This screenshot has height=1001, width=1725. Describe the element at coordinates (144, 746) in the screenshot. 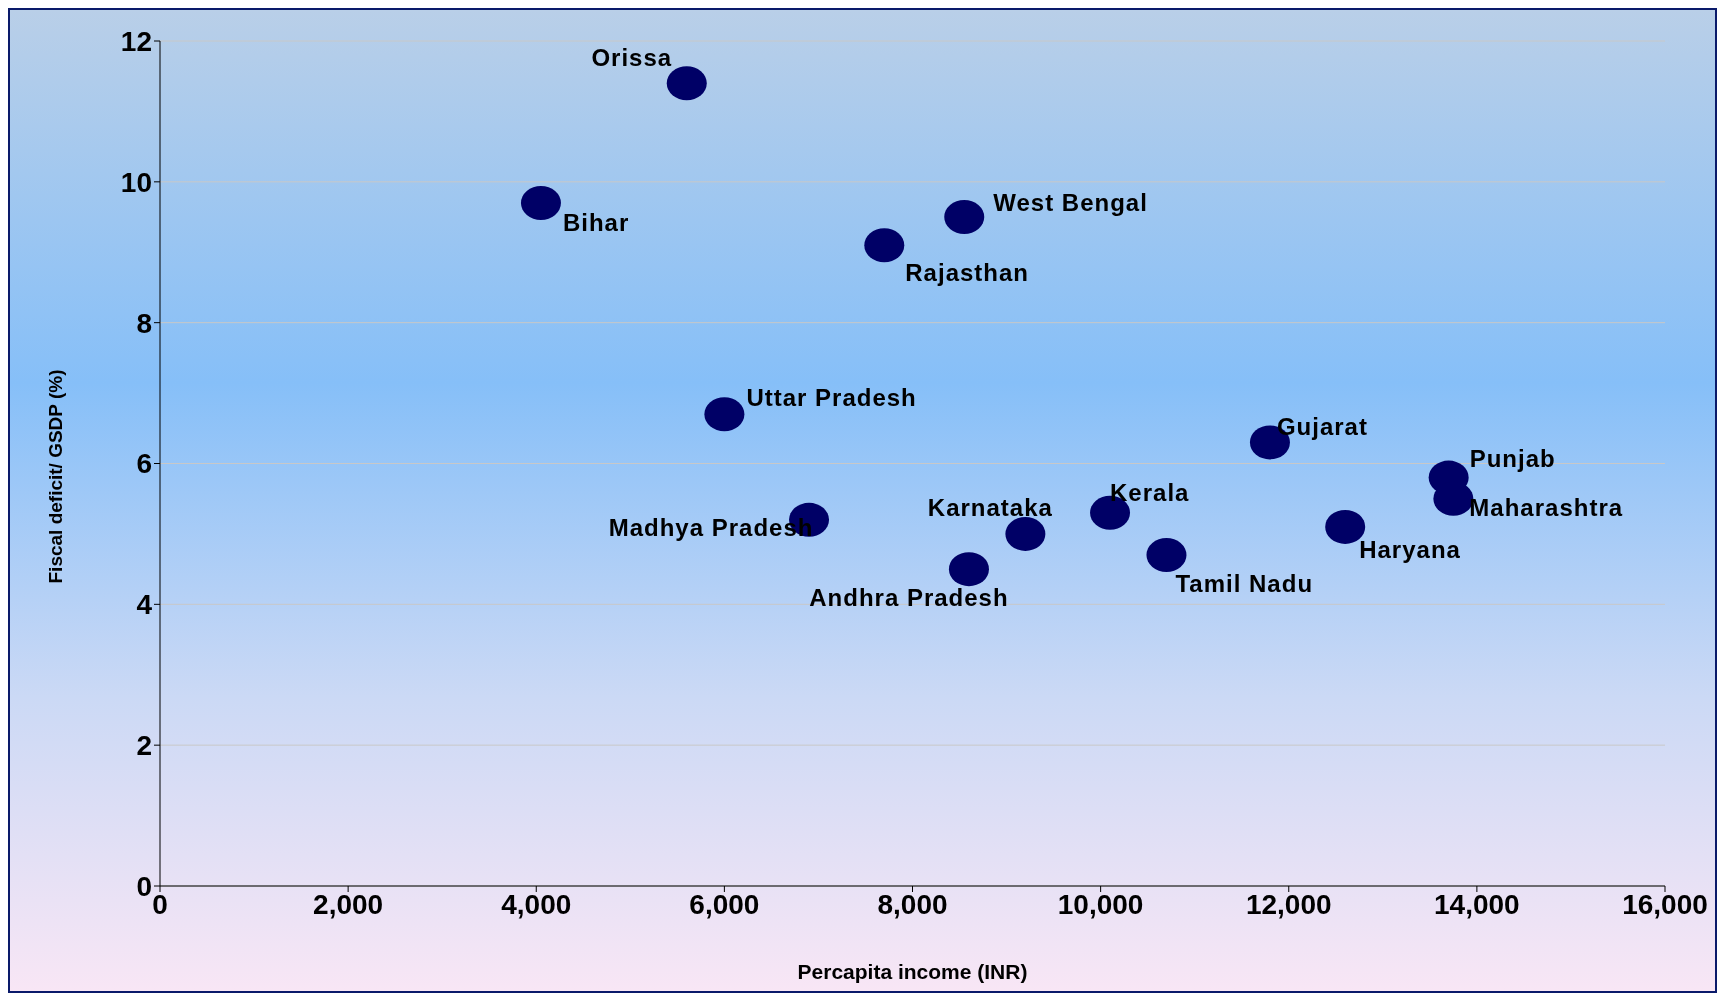

I see `y-tick-label: 2` at that location.